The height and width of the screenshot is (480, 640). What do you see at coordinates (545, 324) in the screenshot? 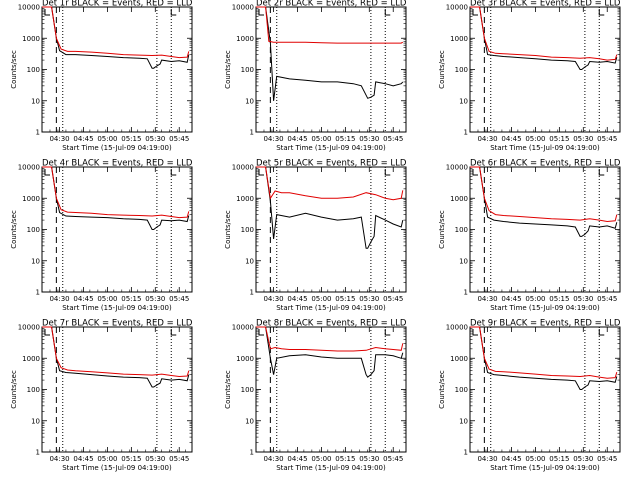
I see `panel-title: Det 9r BLACK = Events, RED = LLD` at bounding box center [545, 324].